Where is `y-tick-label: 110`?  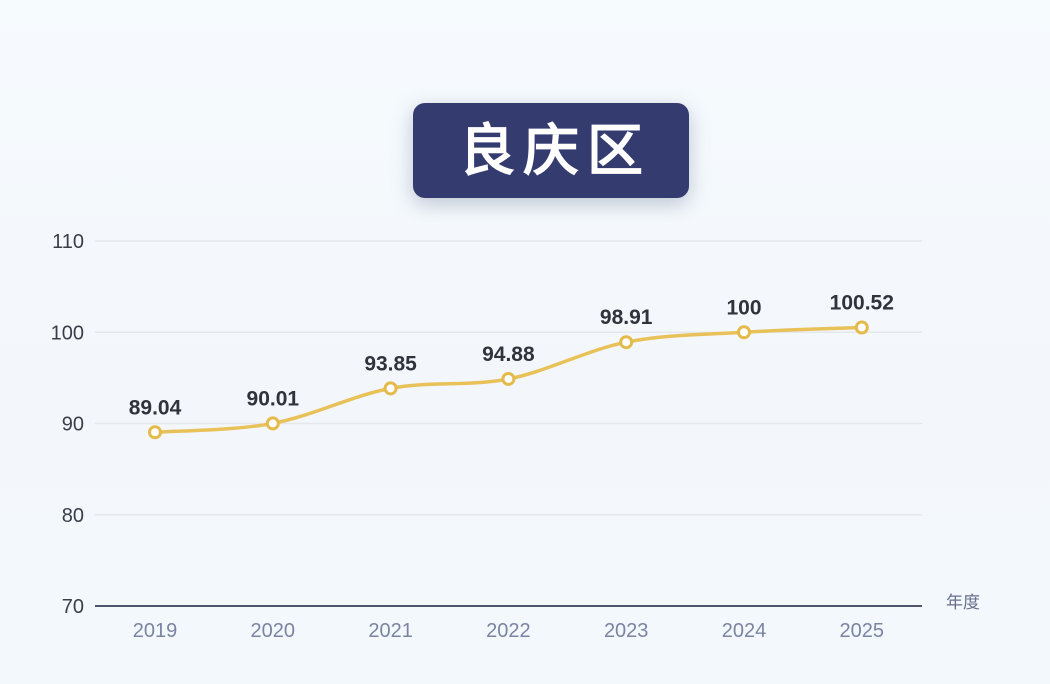 y-tick-label: 110 is located at coordinates (68, 242).